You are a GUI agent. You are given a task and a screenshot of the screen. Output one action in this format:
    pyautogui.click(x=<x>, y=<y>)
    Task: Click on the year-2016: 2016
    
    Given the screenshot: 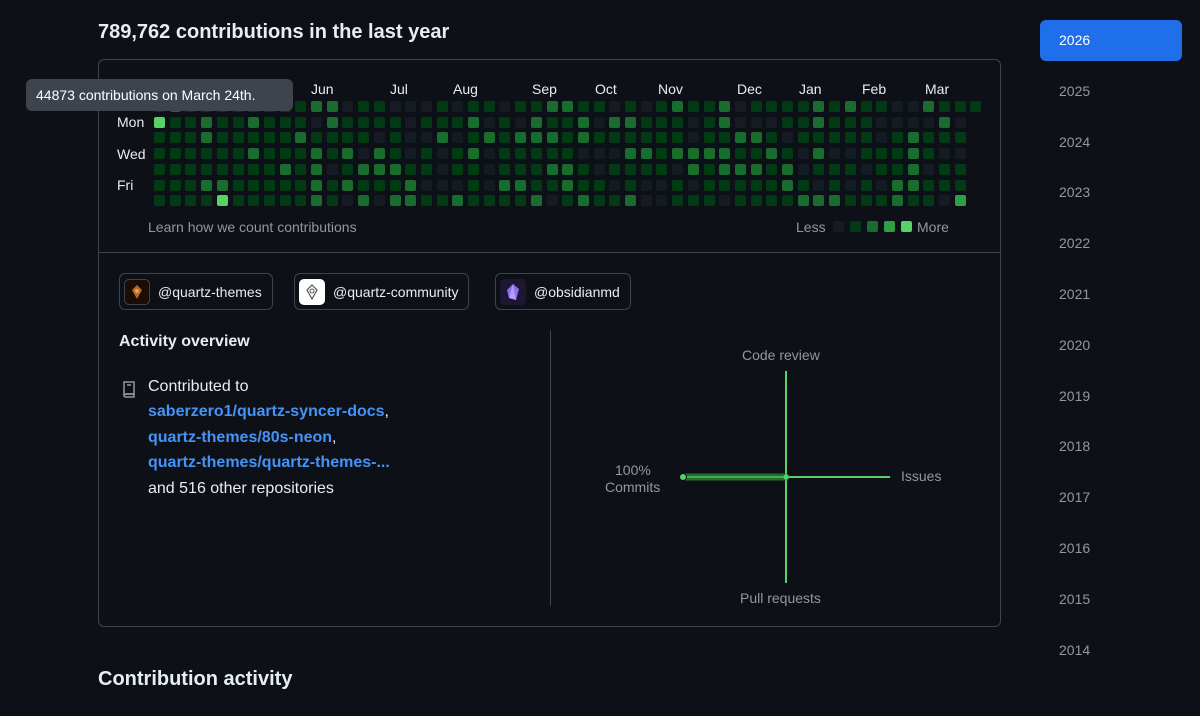 What is the action you would take?
    pyautogui.click(x=1075, y=548)
    